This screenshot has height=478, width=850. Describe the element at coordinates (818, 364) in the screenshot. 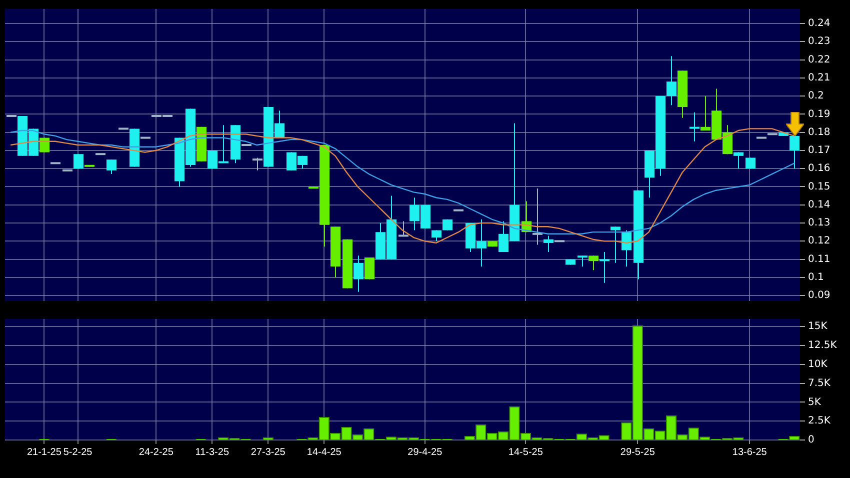

I see `y-tick-label: 10K` at that location.